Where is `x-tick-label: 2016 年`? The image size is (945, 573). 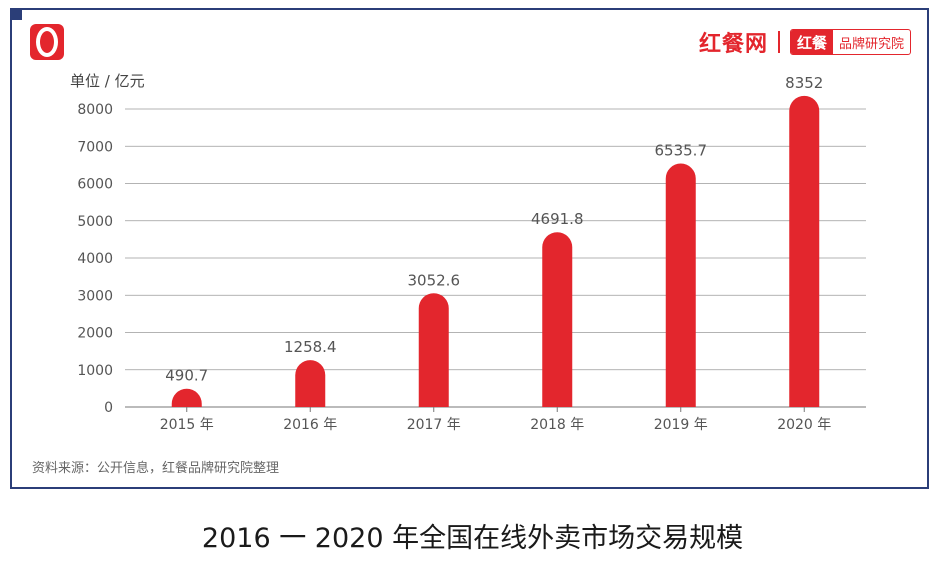 x-tick-label: 2016 年 is located at coordinates (310, 425).